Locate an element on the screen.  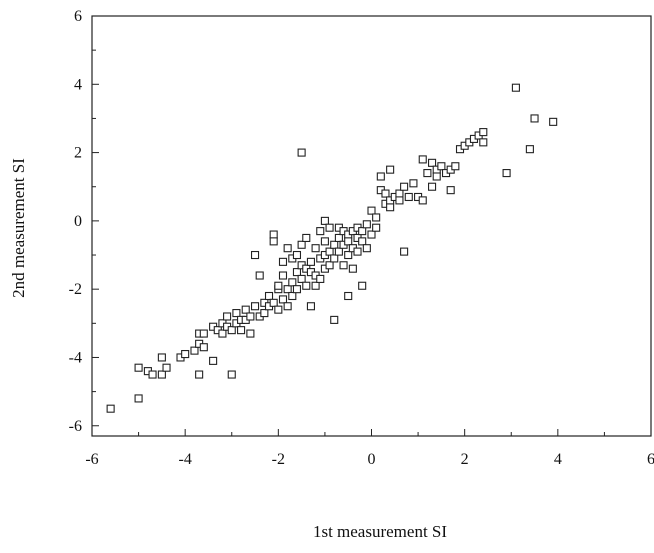
x-tick-label: -6 is located at coordinates (91, 459).